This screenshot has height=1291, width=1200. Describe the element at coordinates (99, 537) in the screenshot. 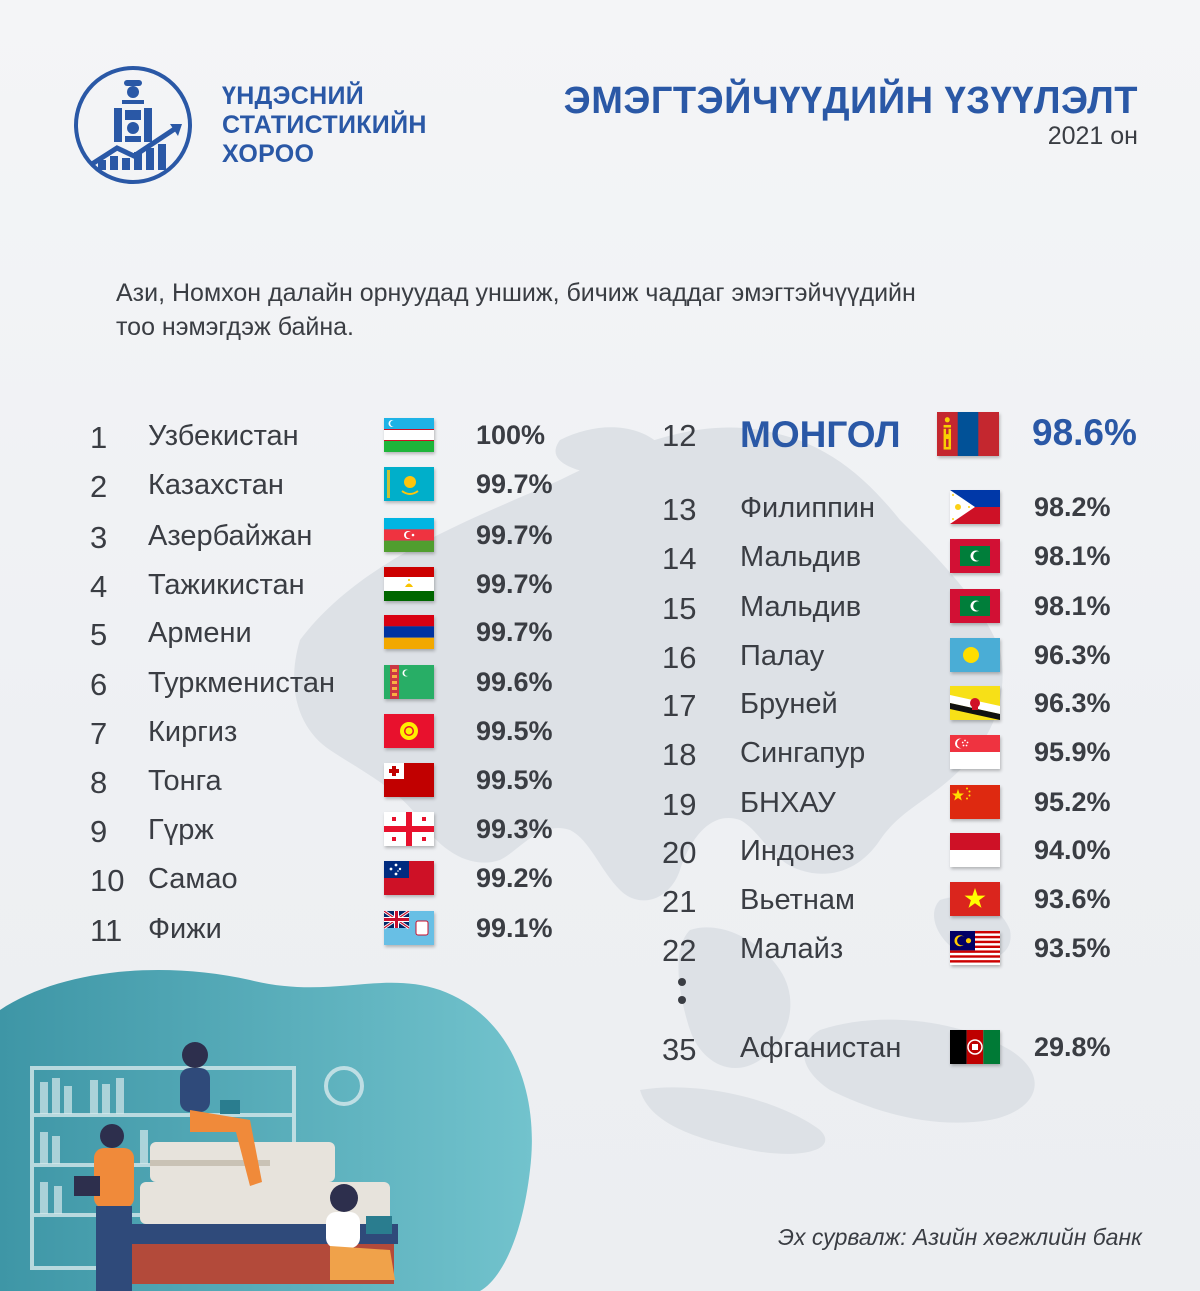

I see `rank-number: 3` at that location.